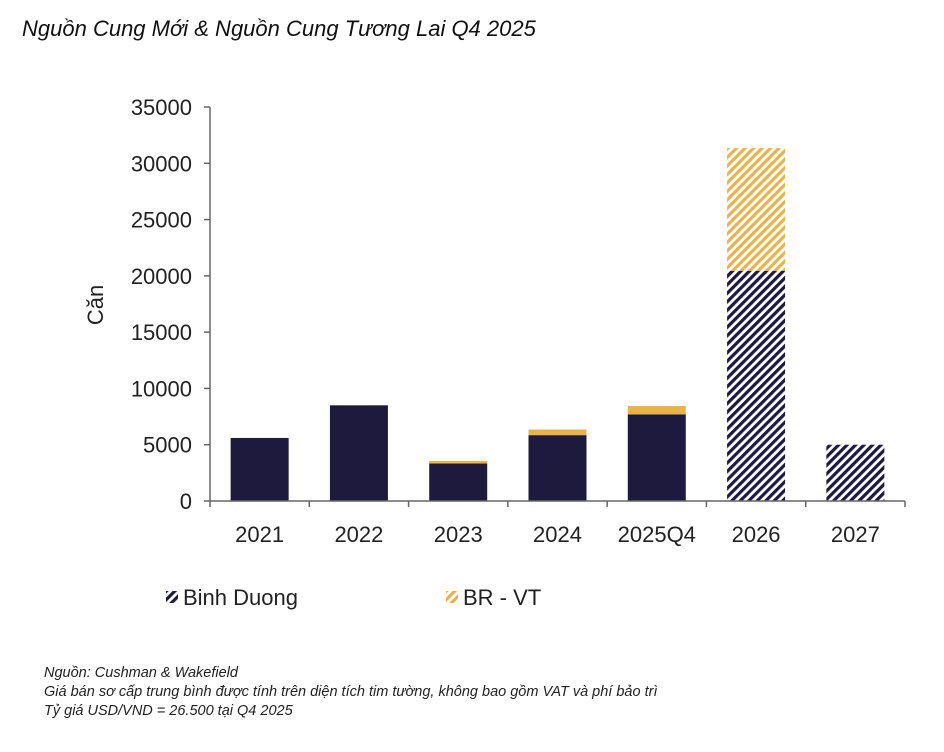 The height and width of the screenshot is (752, 944). Describe the element at coordinates (186, 501) in the screenshot. I see `y-tick-label: 0` at that location.